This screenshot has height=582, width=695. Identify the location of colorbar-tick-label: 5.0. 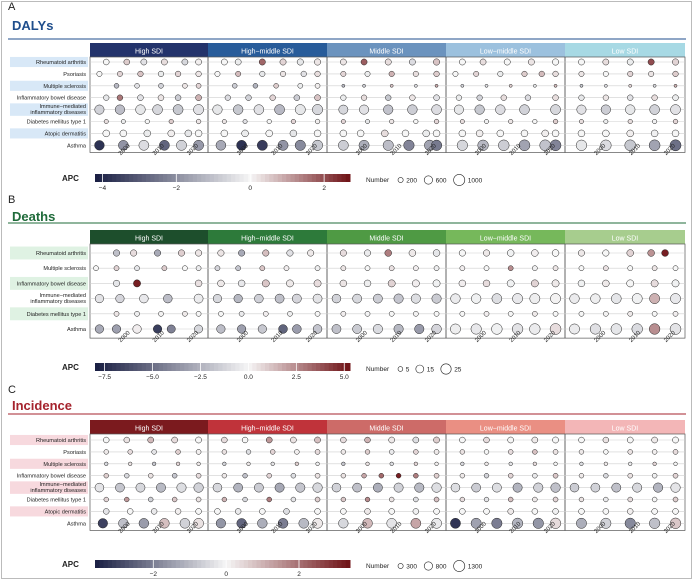
(344, 377).